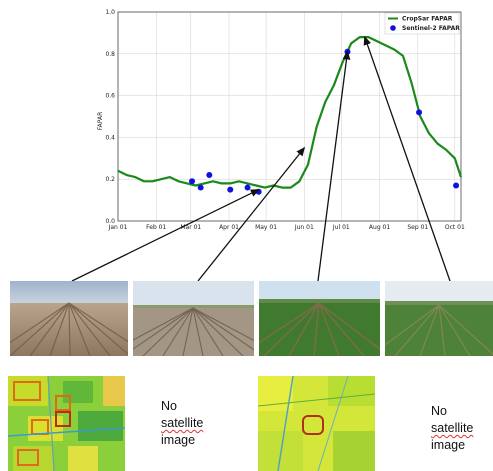 This screenshot has height=471, width=493. Describe the element at coordinates (455, 227) in the screenshot. I see `x-tick-label: Oct 01` at that location.